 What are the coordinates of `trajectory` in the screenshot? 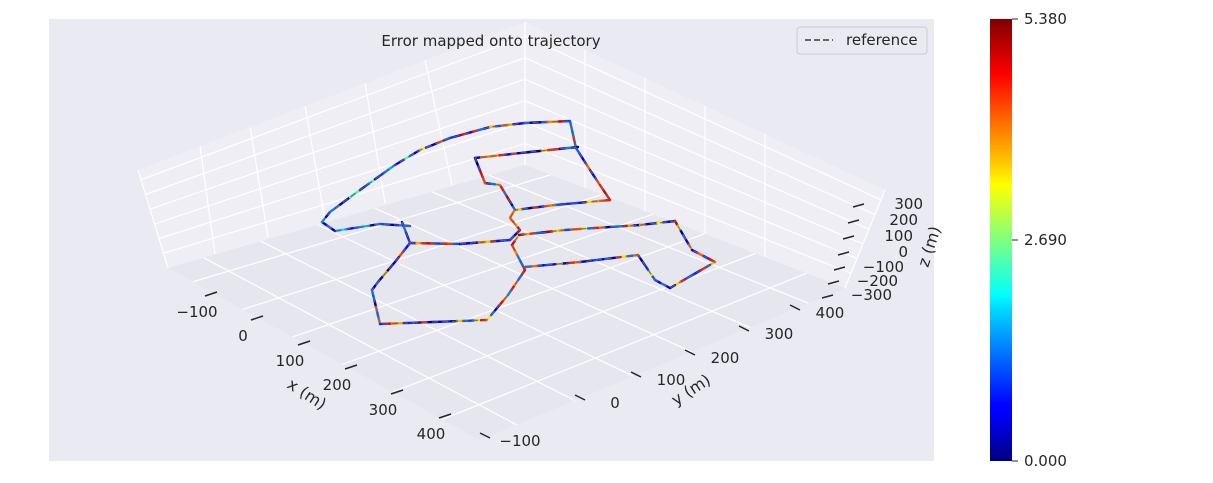 It's located at (518, 222).